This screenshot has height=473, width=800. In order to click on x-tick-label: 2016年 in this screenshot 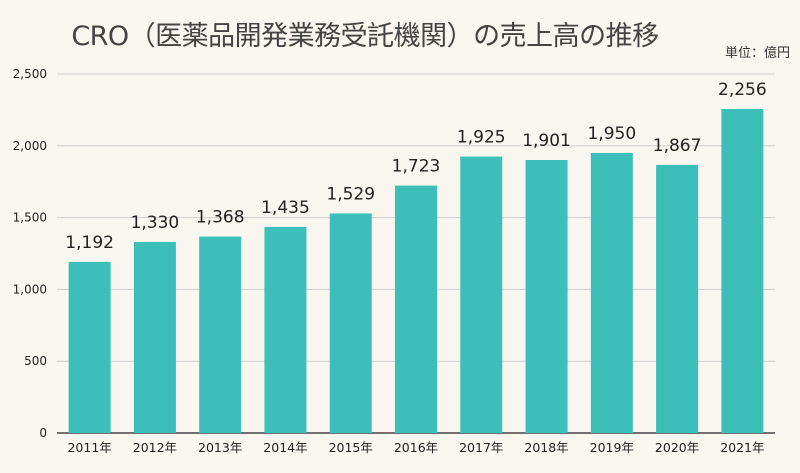, I will do `click(416, 447)`.